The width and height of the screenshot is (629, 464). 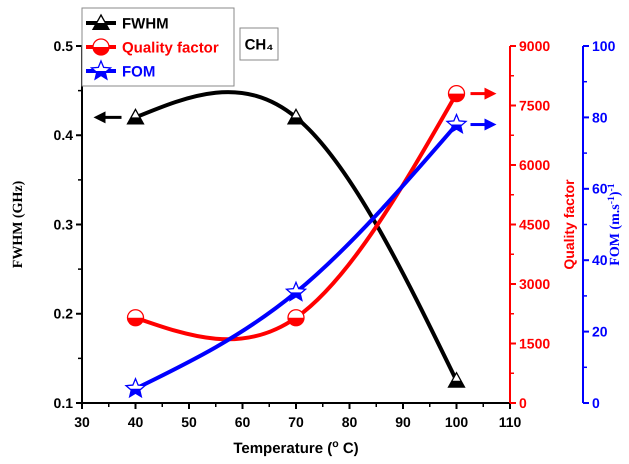 What do you see at coordinates (64, 224) in the screenshot?
I see `y-tick-label: 0.3` at bounding box center [64, 224].